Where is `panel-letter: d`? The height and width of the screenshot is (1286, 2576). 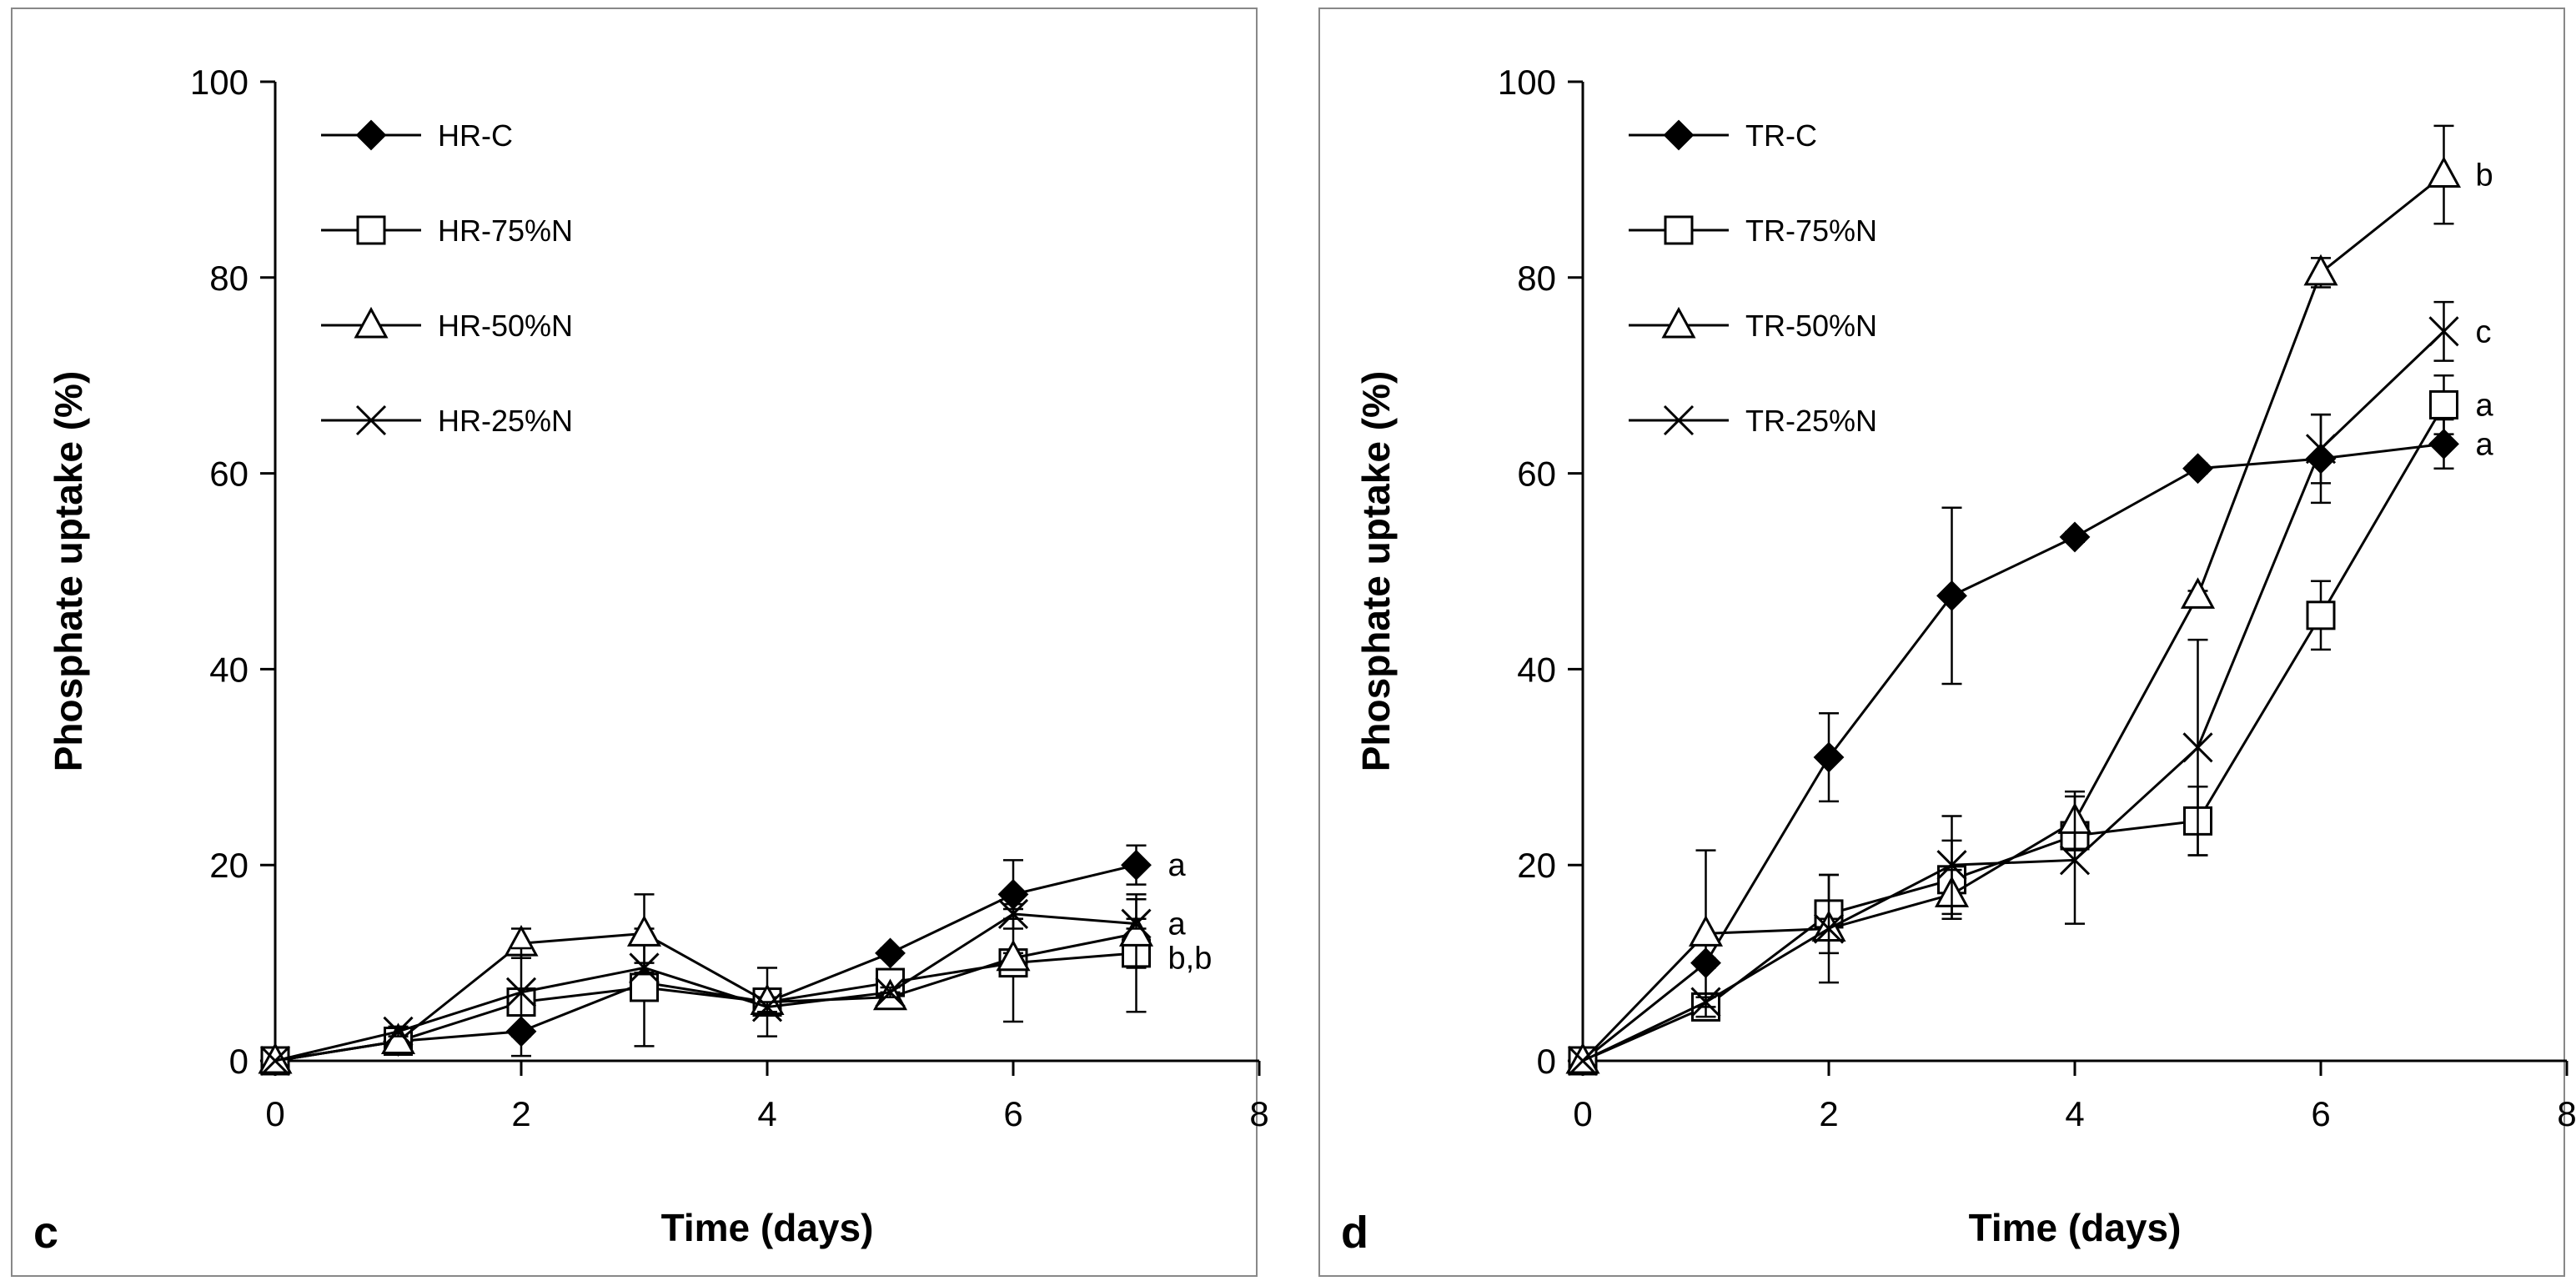 panel-letter: d is located at coordinates (1354, 1233).